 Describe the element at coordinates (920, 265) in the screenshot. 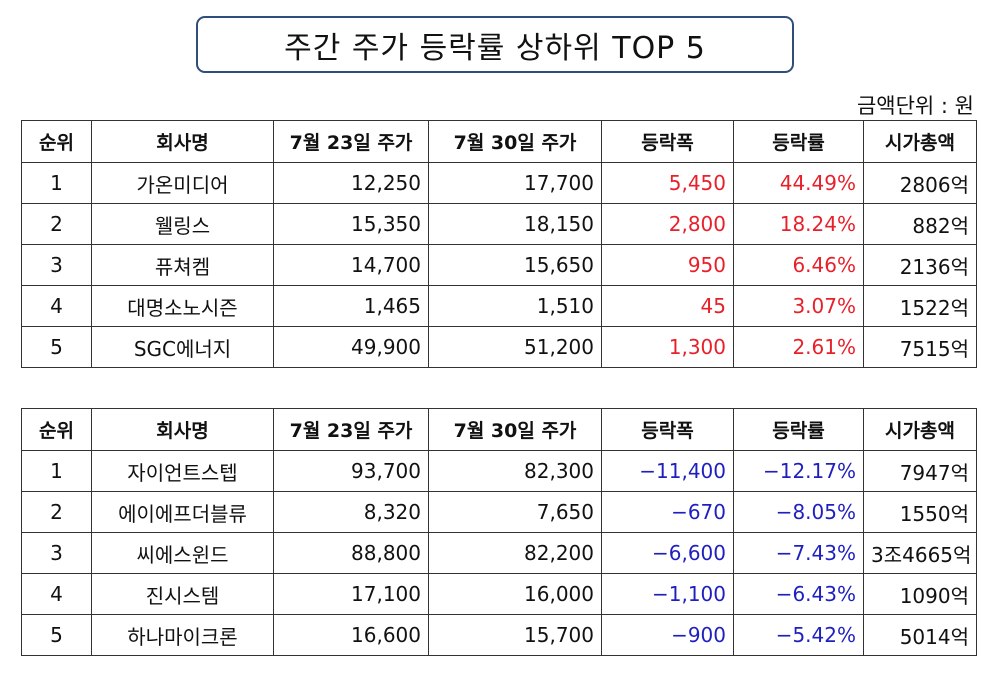

I see `market-cap-cell: 2136억` at that location.